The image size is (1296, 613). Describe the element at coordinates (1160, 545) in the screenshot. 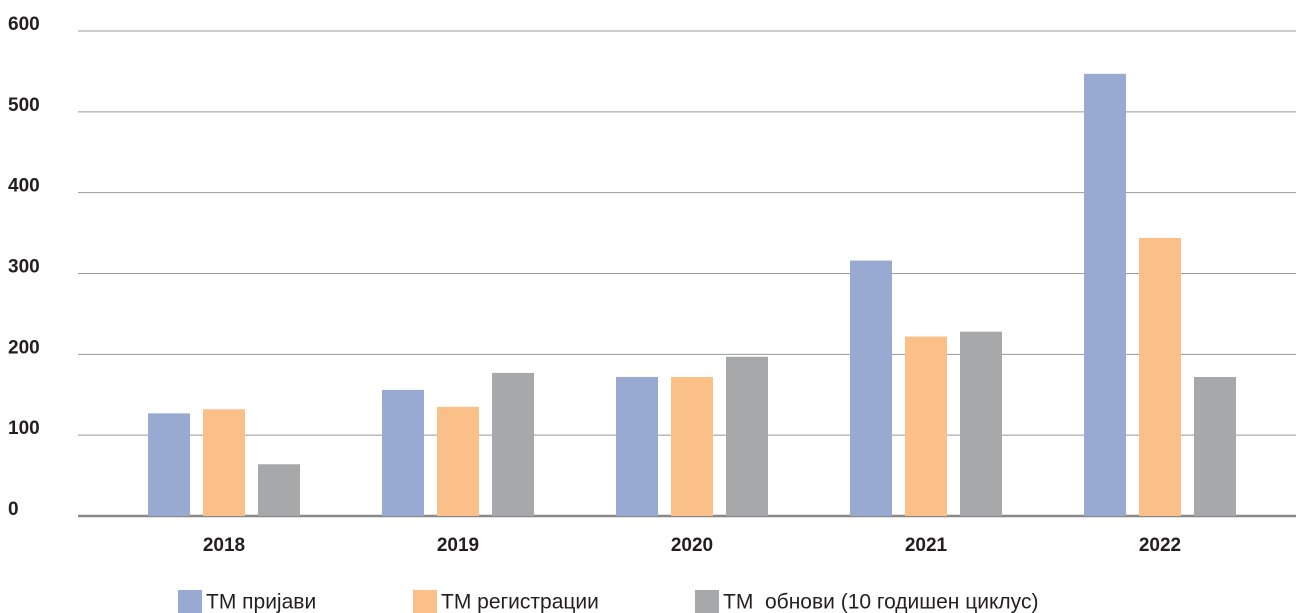

I see `x-tick-label: 2022` at that location.